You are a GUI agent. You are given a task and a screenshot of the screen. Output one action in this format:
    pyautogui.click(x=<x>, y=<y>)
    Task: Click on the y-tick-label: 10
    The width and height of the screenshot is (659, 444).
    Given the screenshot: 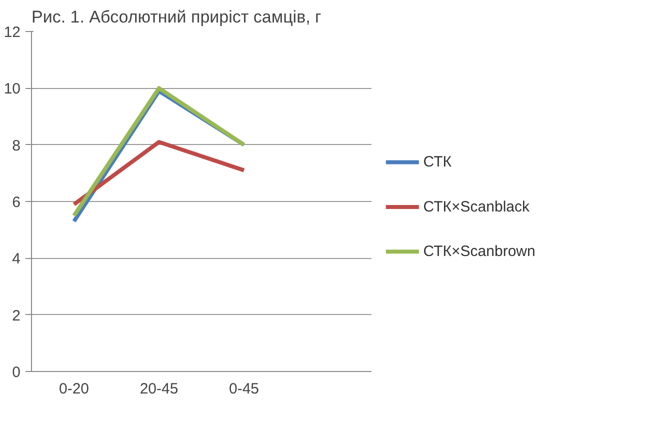 What is the action you would take?
    pyautogui.click(x=12, y=89)
    